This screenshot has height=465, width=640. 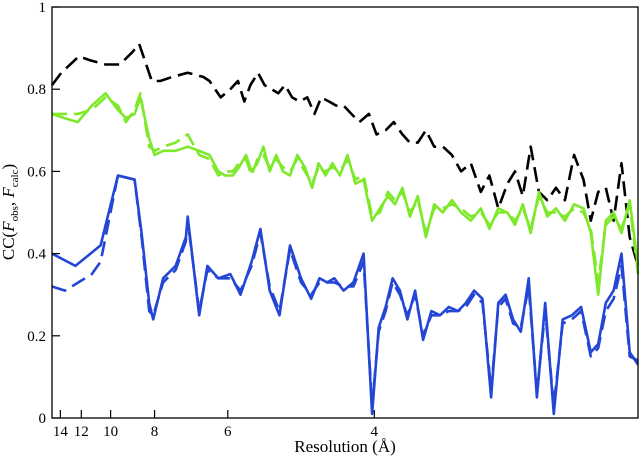 I want to click on y-tick-label: 0.2, so click(x=36, y=337).